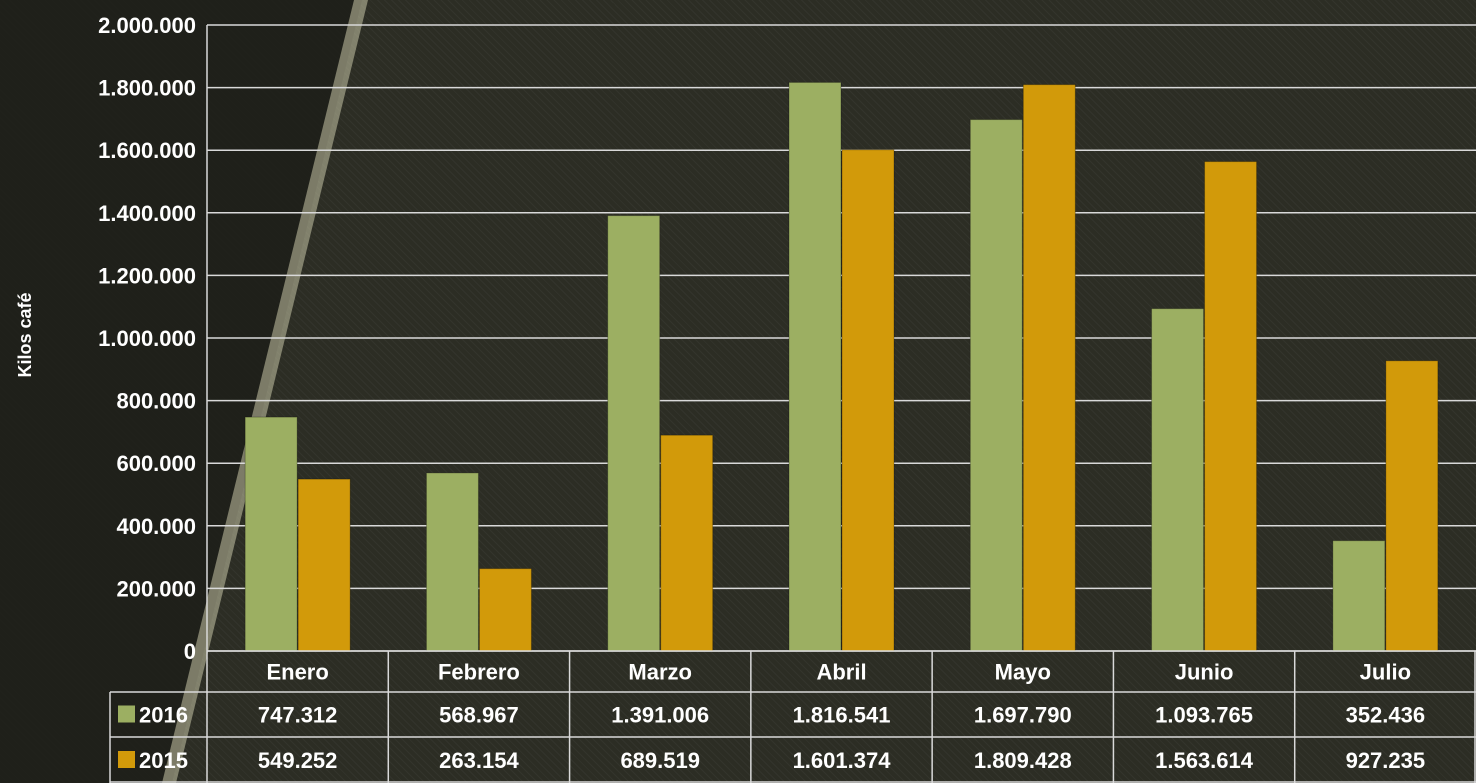  Describe the element at coordinates (660, 715) in the screenshot. I see `data-label-2016-marzo: 1.391.006` at that location.